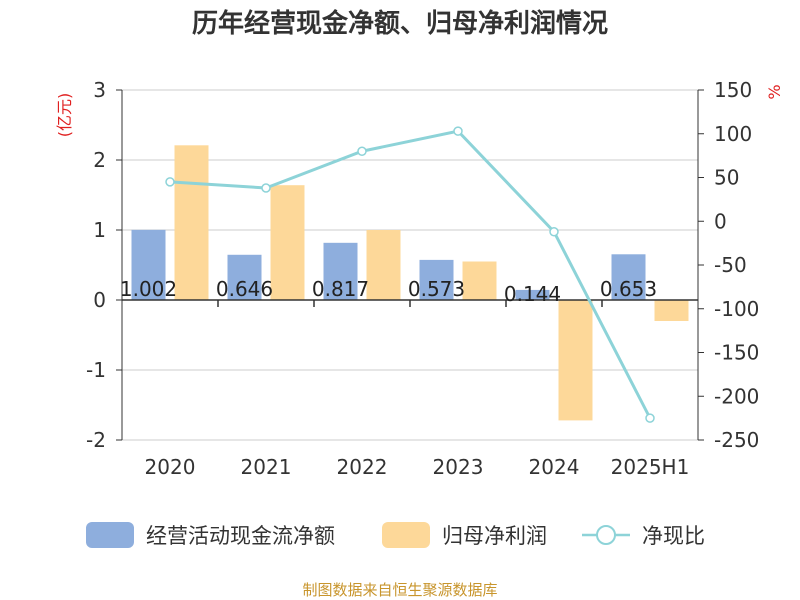  Describe the element at coordinates (628, 289) in the screenshot. I see `operating-cash-data-label: 0.653` at that location.